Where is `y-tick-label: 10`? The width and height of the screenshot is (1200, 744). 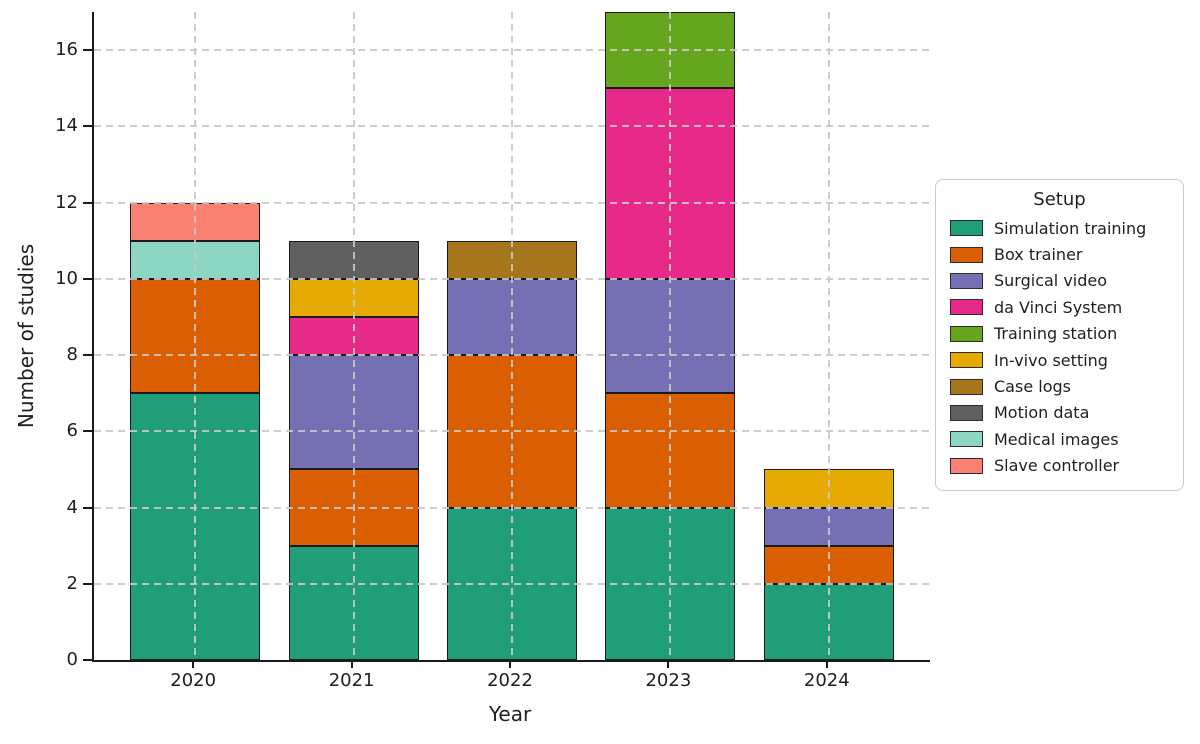 y-tick-label: 10 is located at coordinates (66, 278).